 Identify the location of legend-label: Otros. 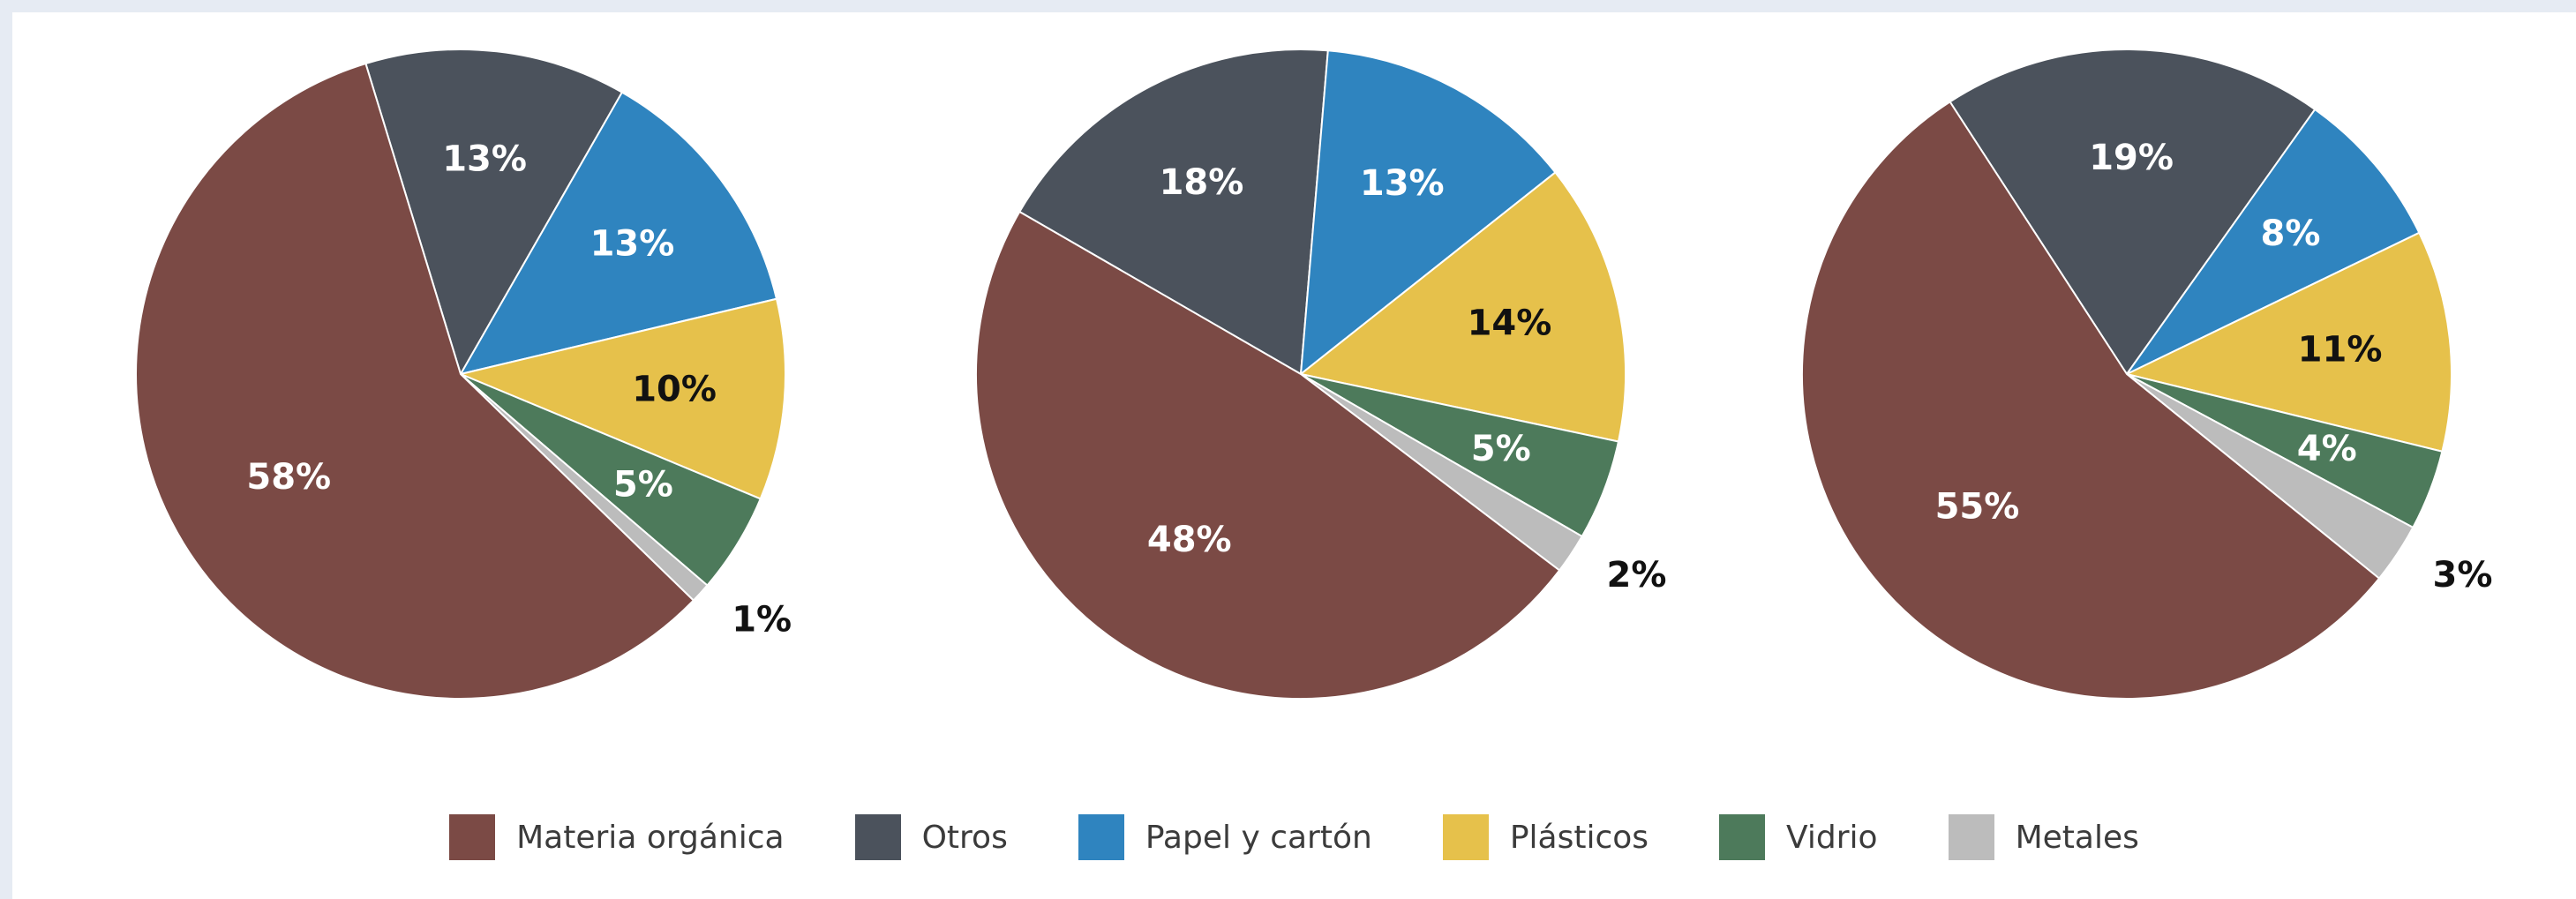
(964, 837).